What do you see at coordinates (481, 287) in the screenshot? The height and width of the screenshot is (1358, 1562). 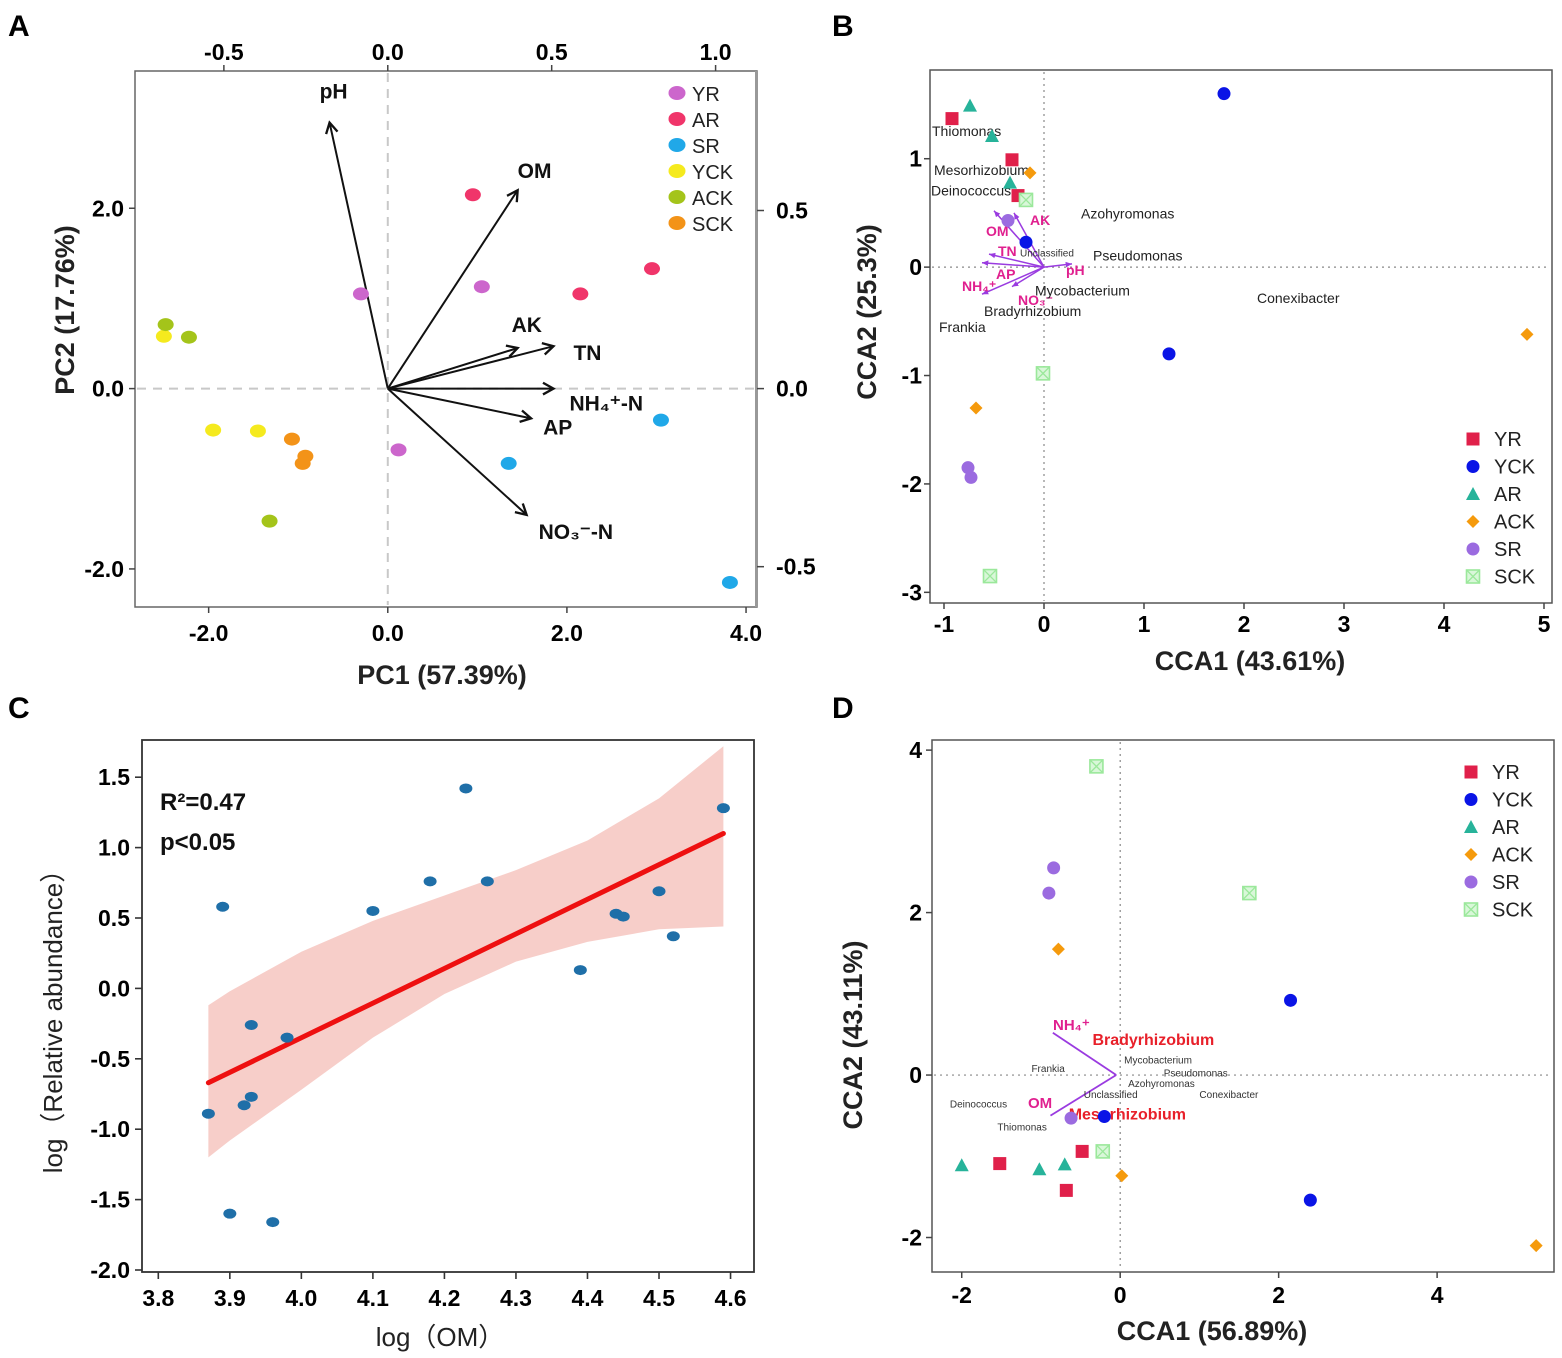 I see `panel-a-point-yr` at bounding box center [481, 287].